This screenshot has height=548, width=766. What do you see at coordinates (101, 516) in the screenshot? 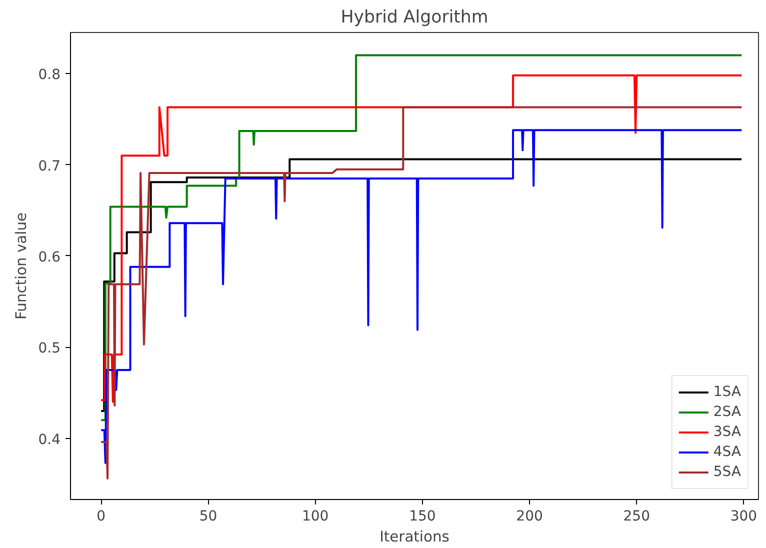
I see `x-tick-label: 0` at bounding box center [101, 516].